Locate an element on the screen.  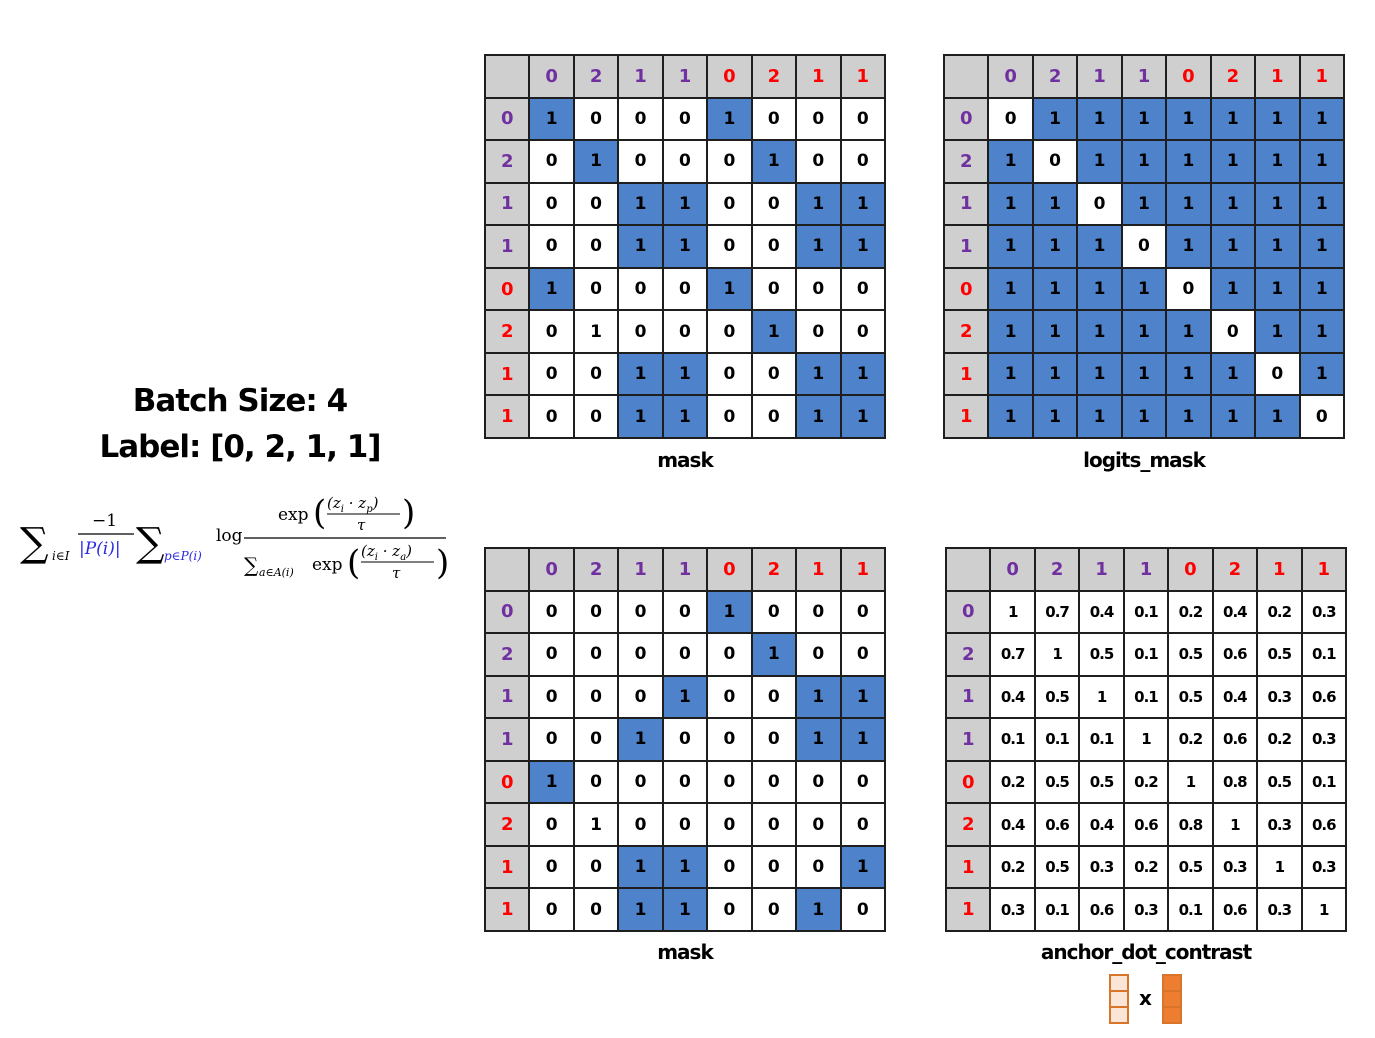
matrix-cell: 0.2 is located at coordinates (1012, 867).